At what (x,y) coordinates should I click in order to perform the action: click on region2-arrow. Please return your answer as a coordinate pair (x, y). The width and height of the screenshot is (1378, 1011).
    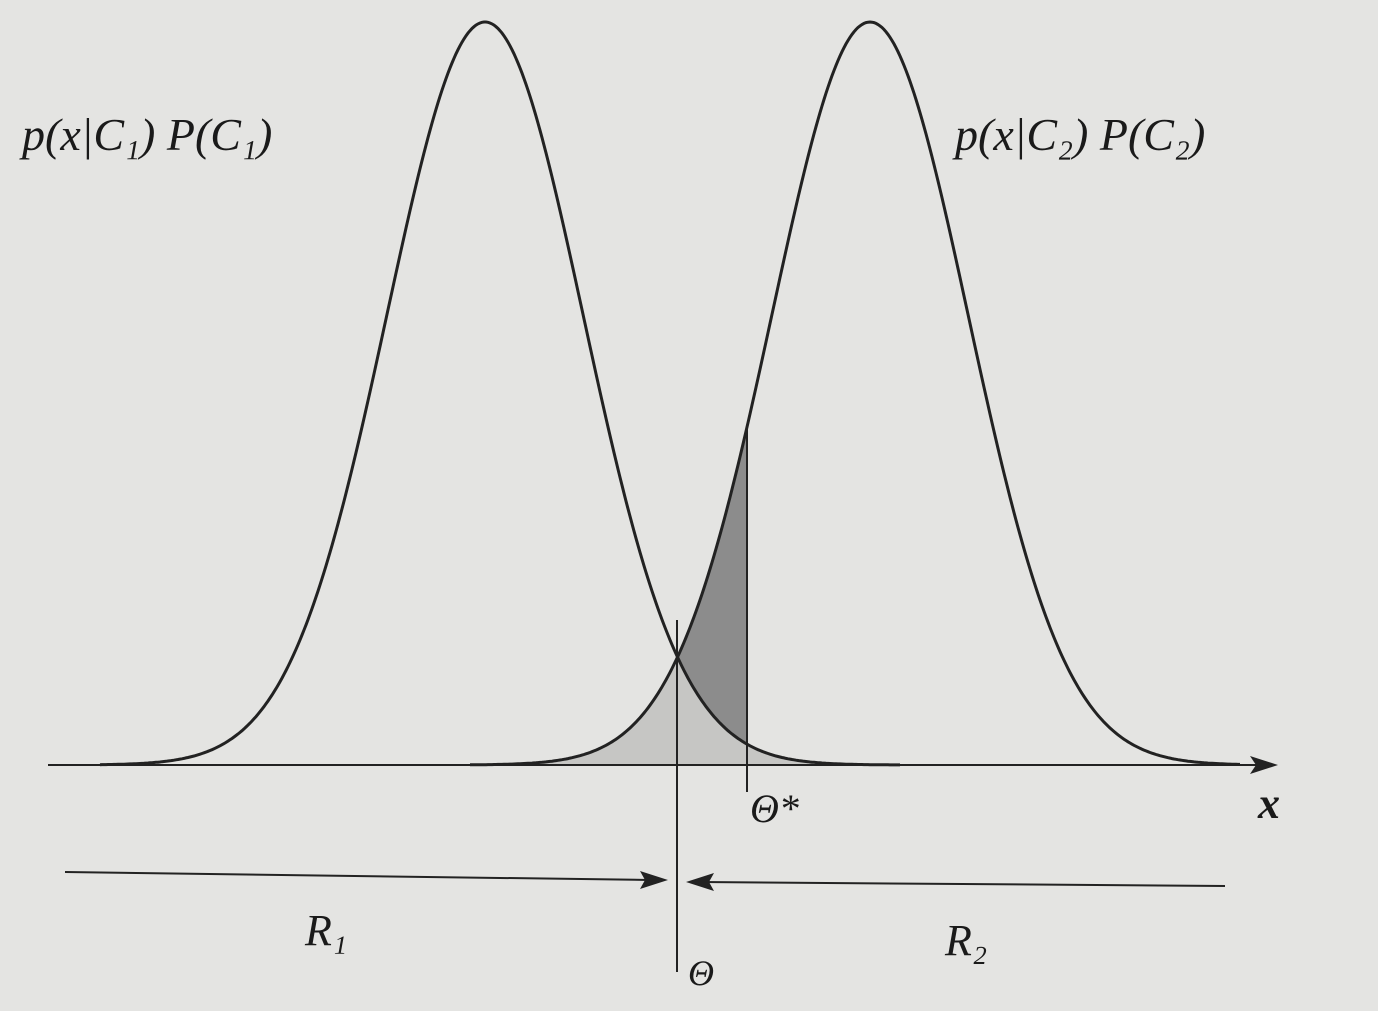
    Looking at the image, I should click on (700, 882).